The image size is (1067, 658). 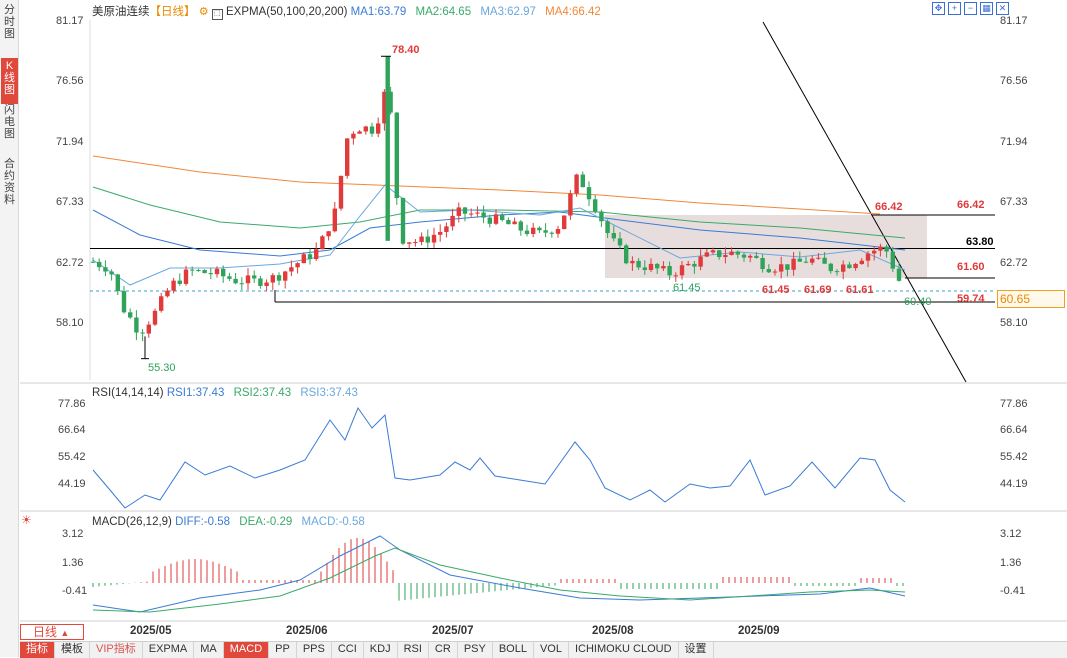 What do you see at coordinates (162, 368) in the screenshot?
I see `low-marker: 55.30` at bounding box center [162, 368].